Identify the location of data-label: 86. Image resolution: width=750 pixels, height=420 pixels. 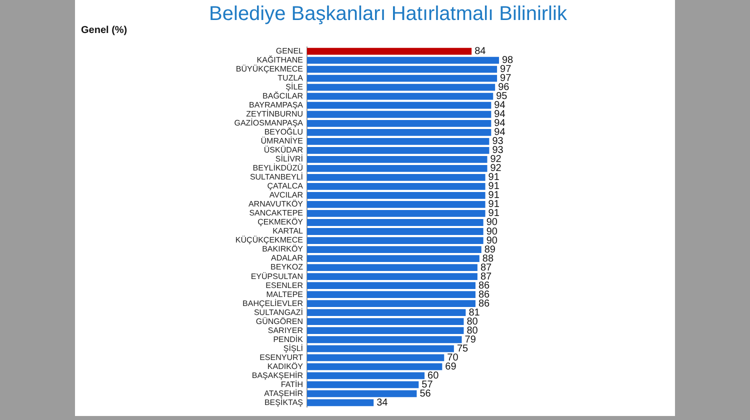
(484, 304).